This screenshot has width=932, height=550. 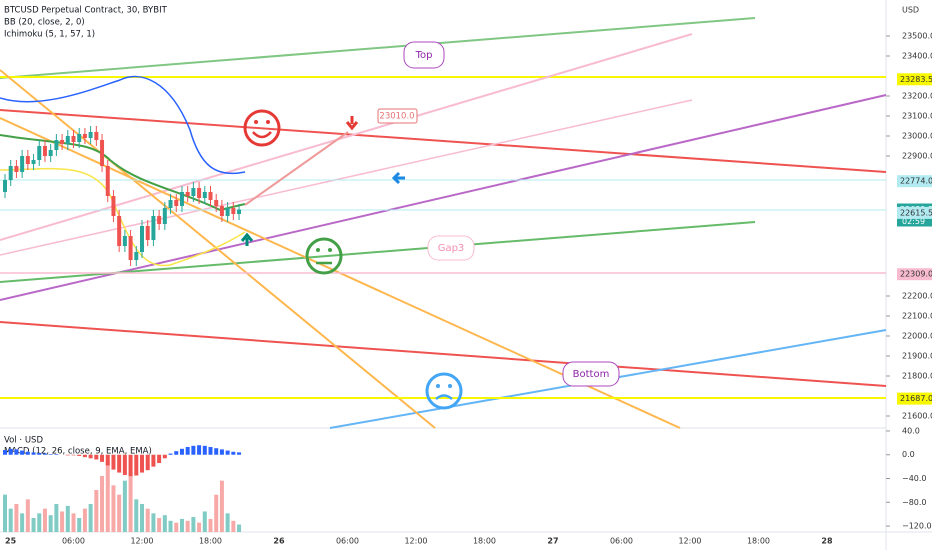 I want to click on smiley-happy, so click(x=262, y=128).